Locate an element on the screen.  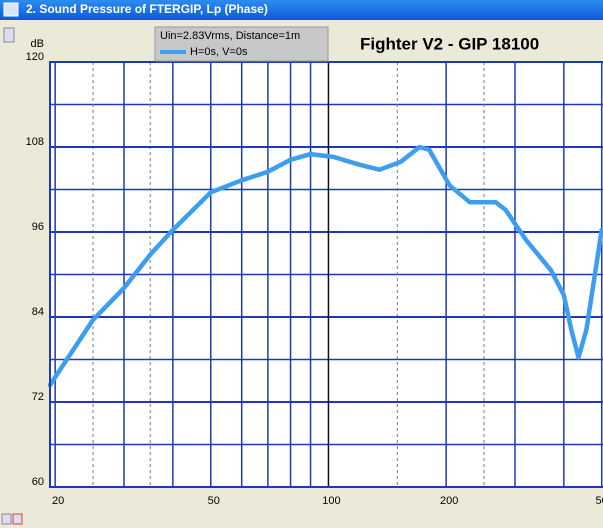
x-tick-label: 500 is located at coordinates (599, 501).